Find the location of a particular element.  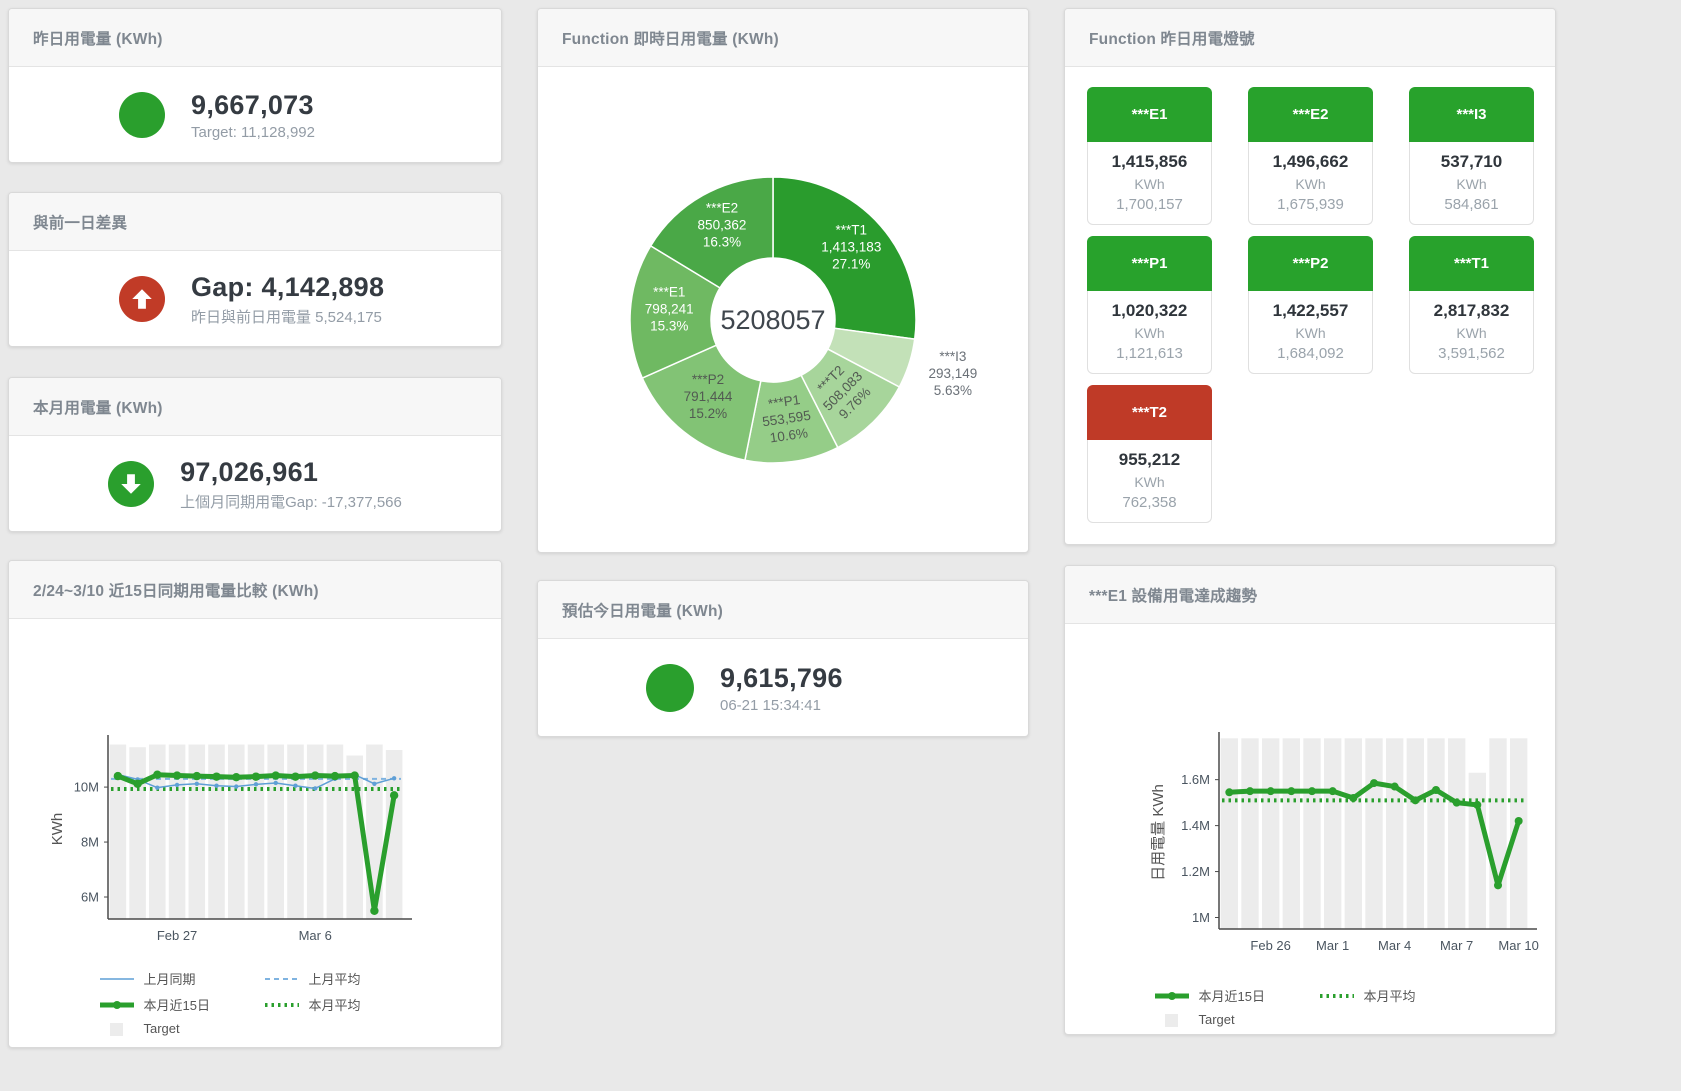

x-tick-label: Mar 1 is located at coordinates (1332, 945).